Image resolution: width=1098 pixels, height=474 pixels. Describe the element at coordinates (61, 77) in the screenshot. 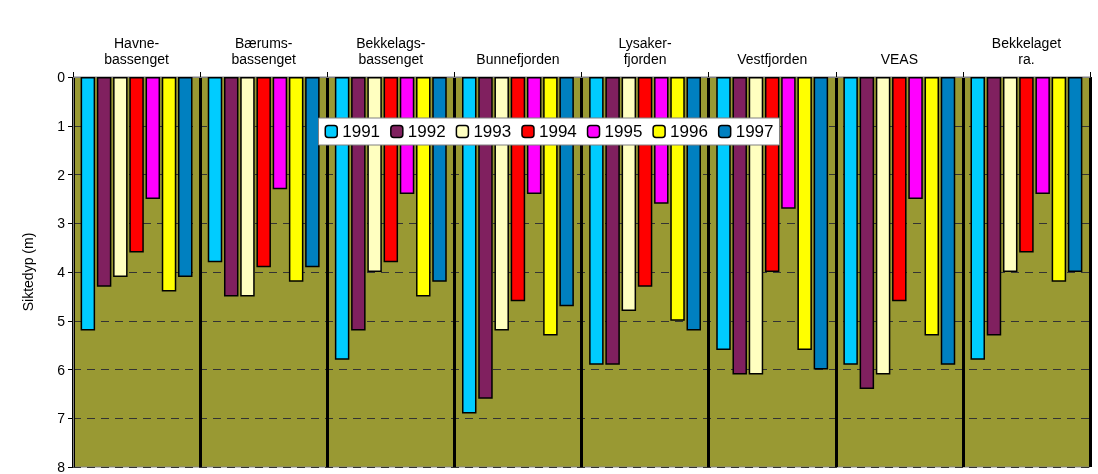

I see `y-tick-label: 0` at that location.